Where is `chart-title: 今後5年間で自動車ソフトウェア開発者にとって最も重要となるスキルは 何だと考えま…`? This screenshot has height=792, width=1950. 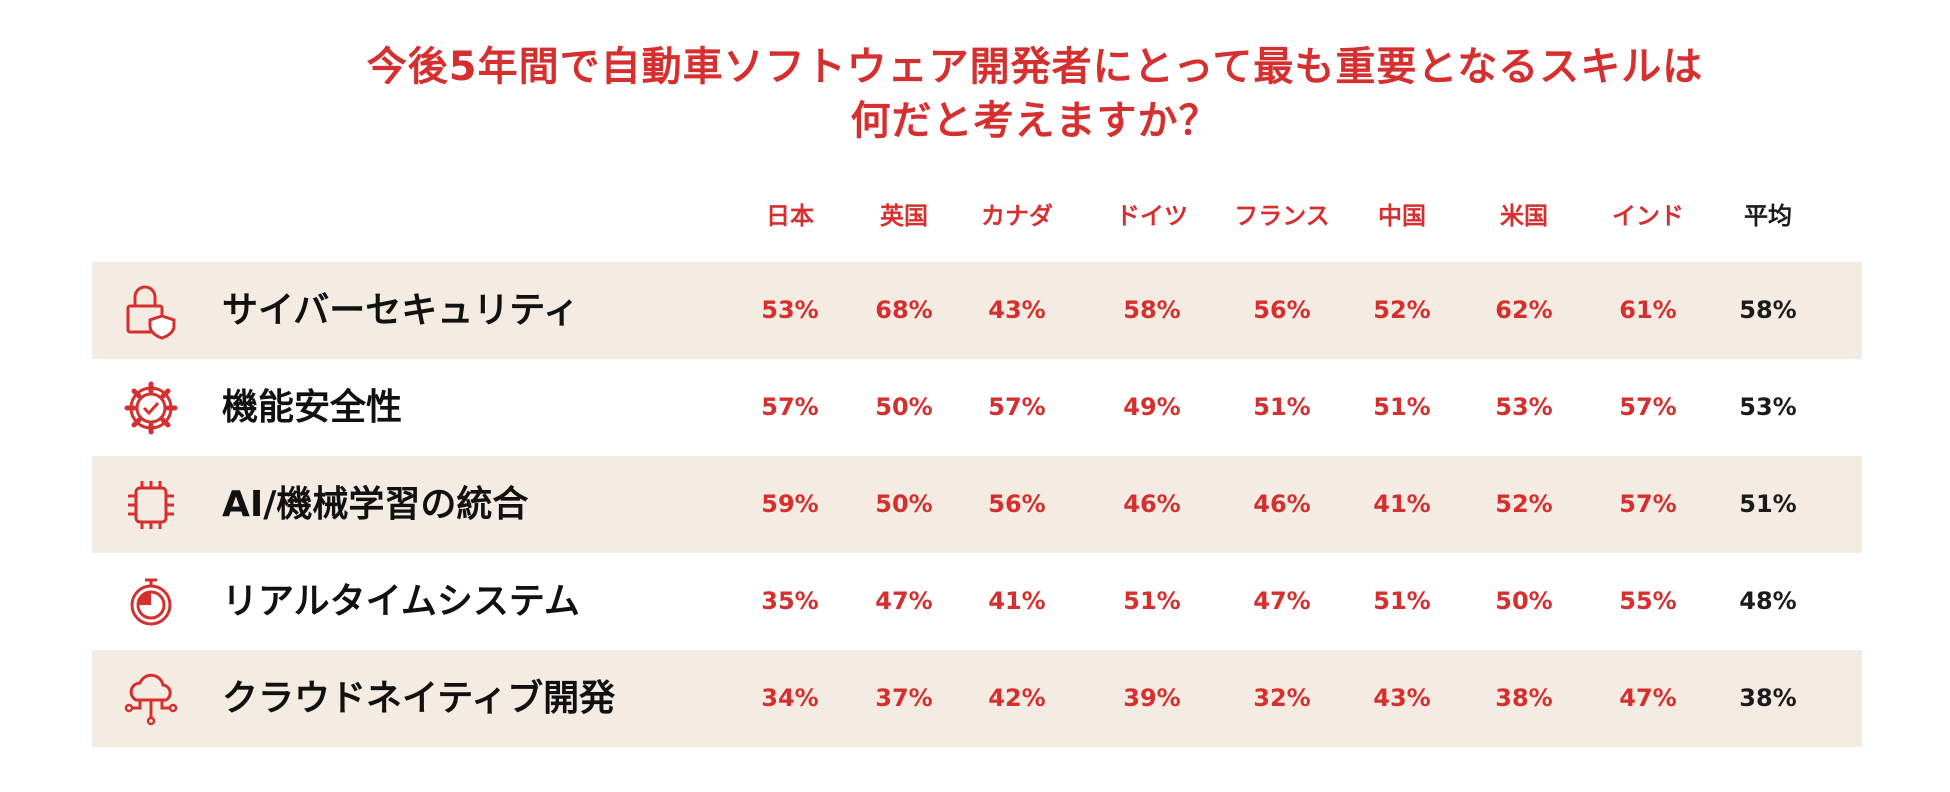
chart-title: 今後5年間で自動車ソフトウェア開発者にとって最も重要となるスキルは 何だと考えま… is located at coordinates (975, 94).